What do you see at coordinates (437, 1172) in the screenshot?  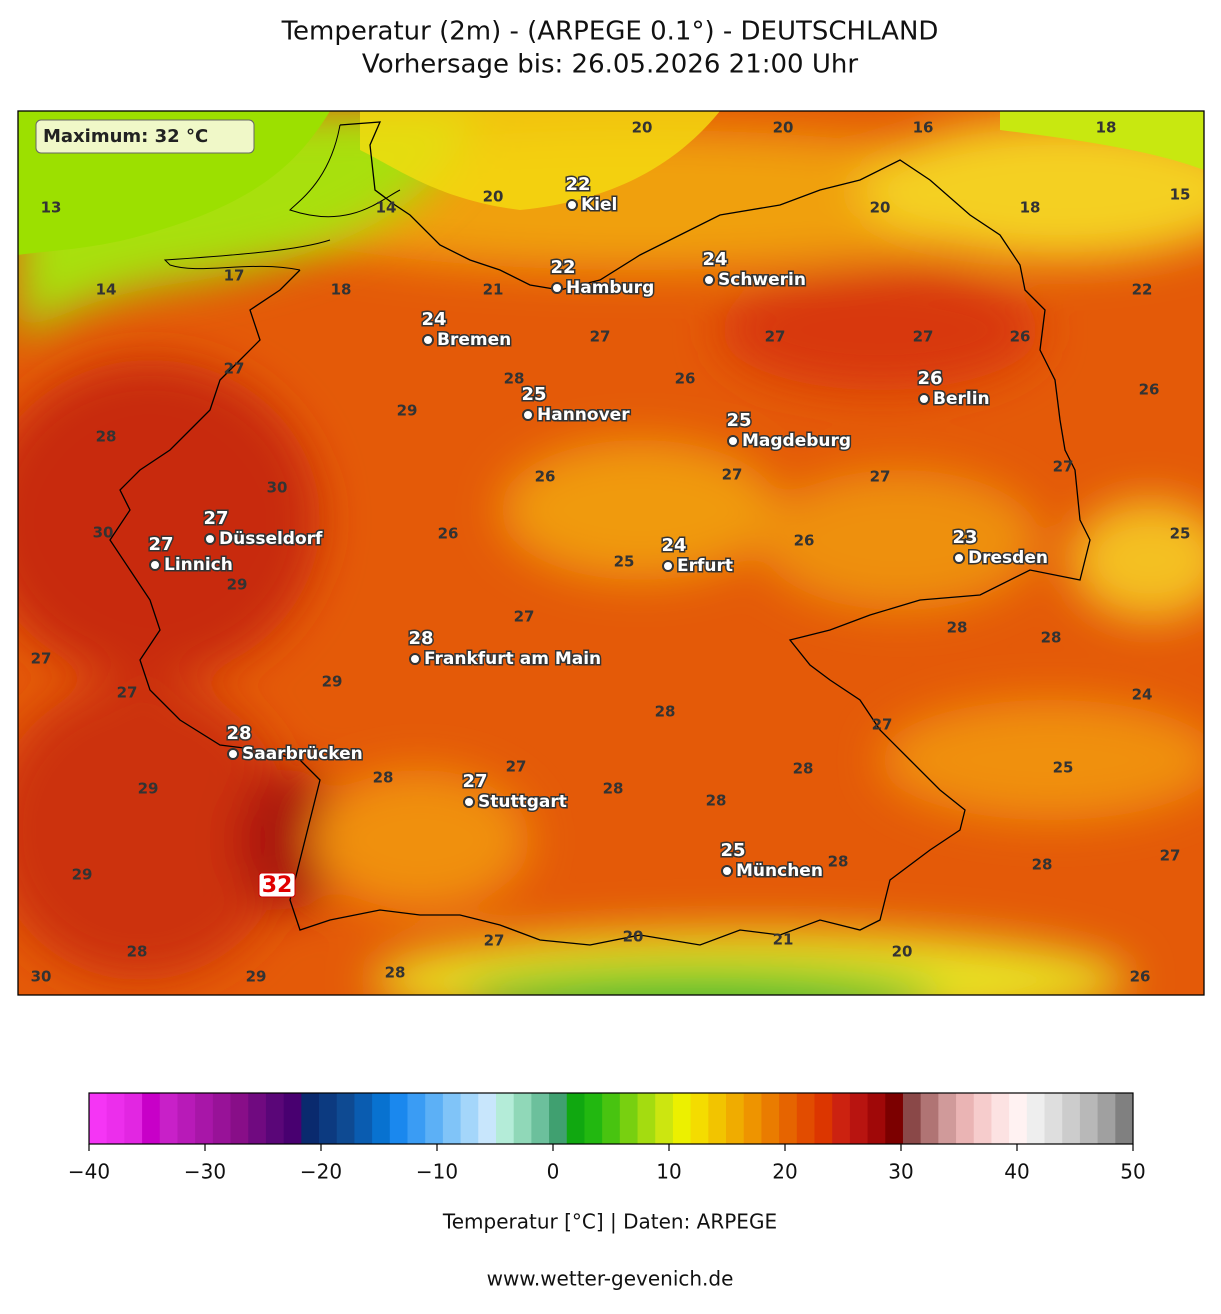 I see `colorbar-tick-label: −10` at bounding box center [437, 1172].